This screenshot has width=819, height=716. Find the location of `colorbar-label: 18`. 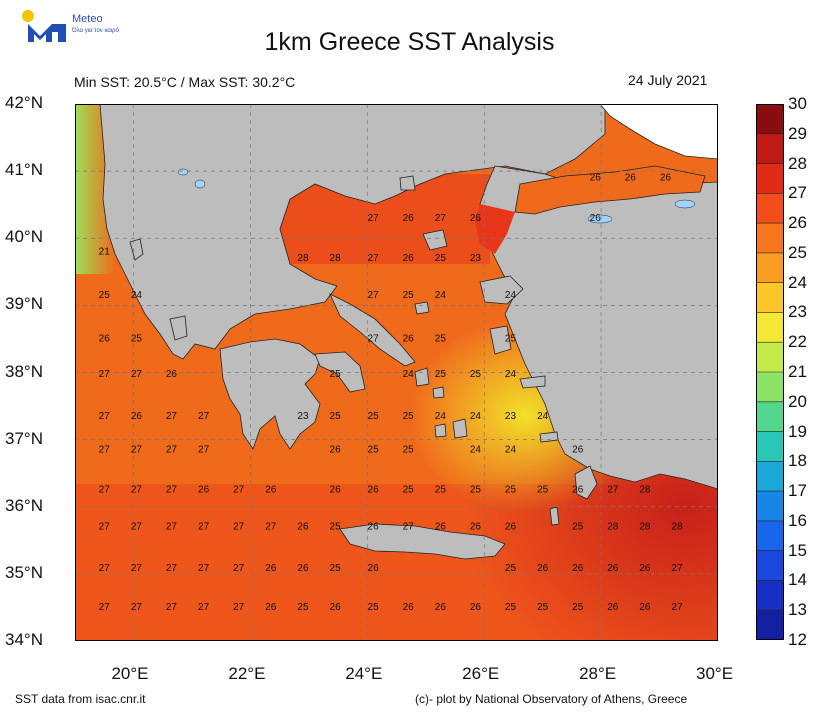

colorbar-label: 18 is located at coordinates (797, 461).